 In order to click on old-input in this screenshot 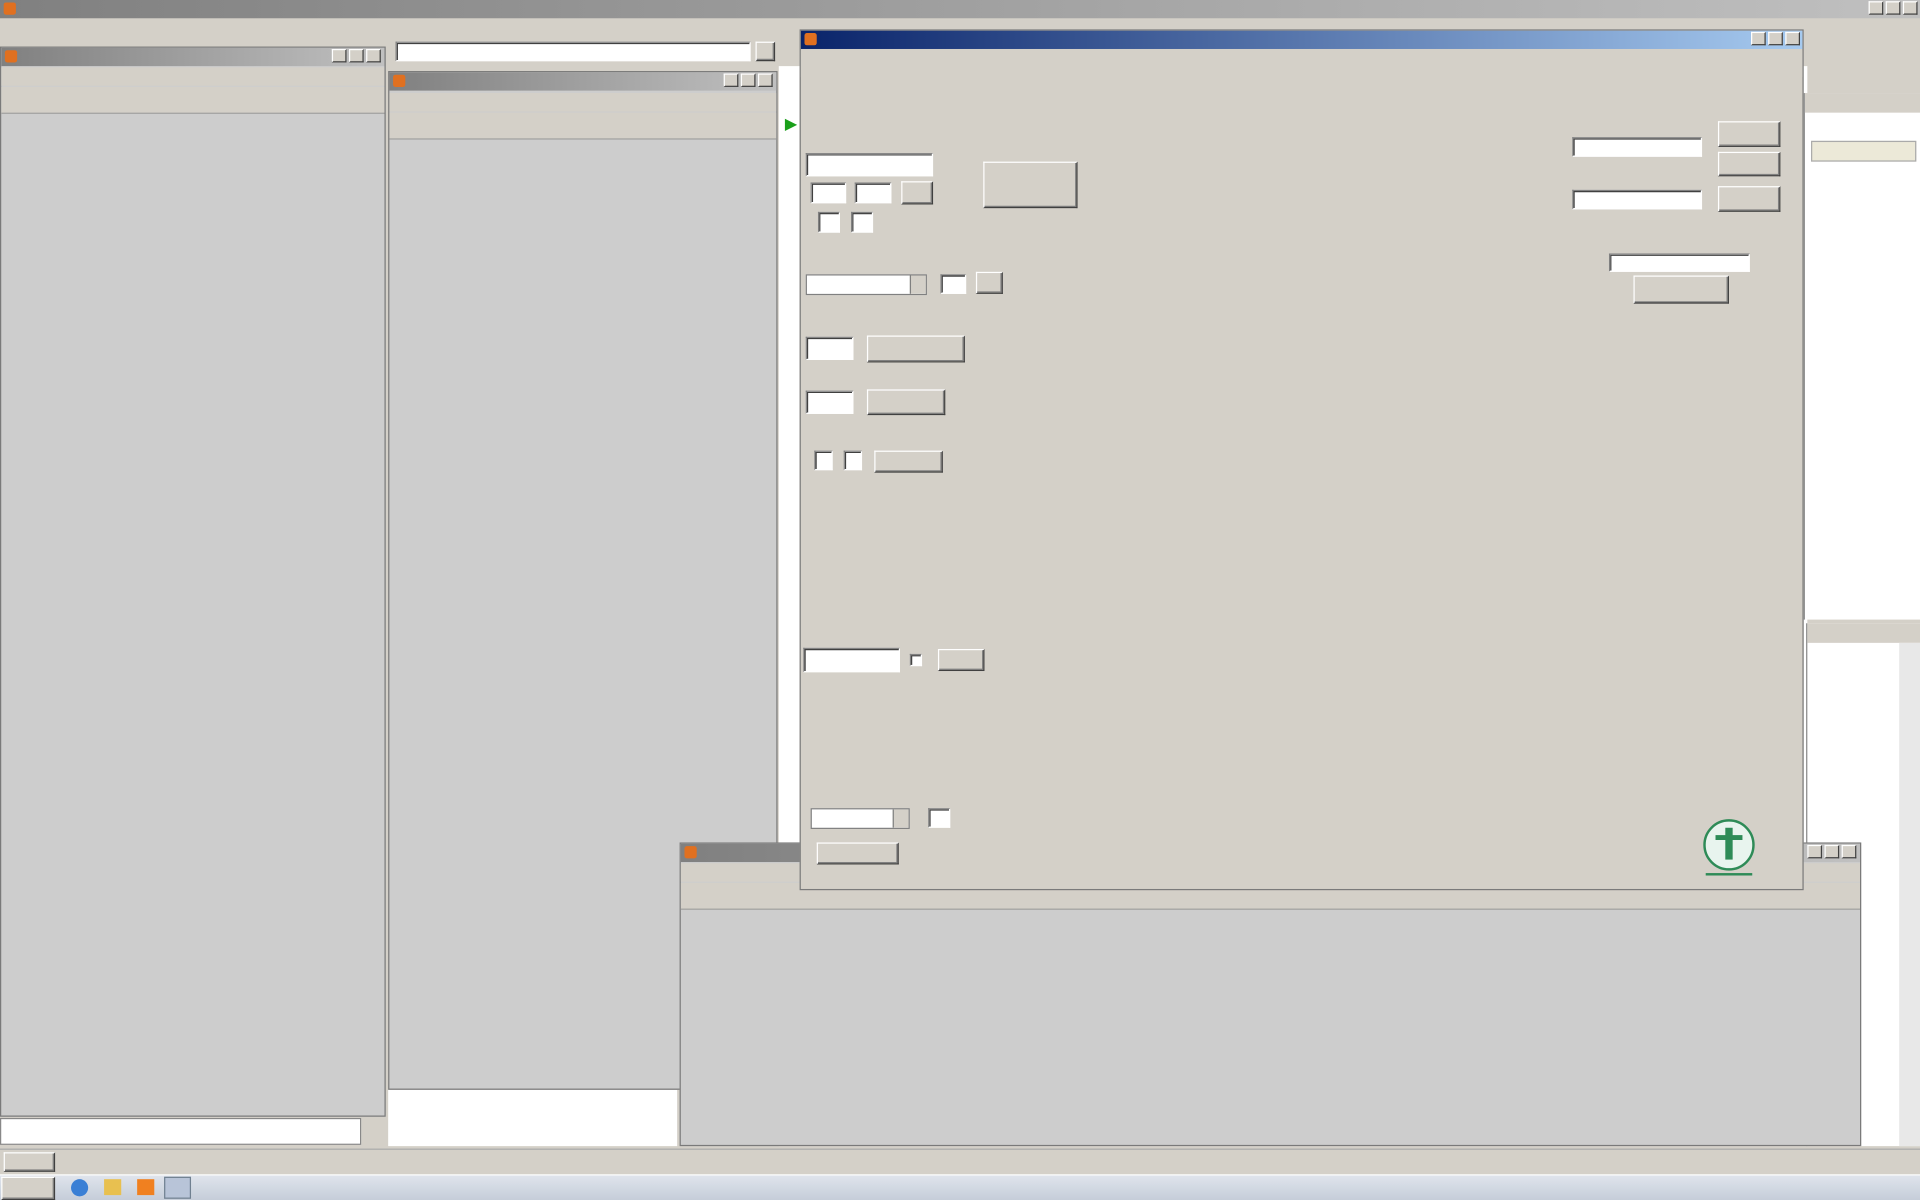, I will do `click(823, 460)`.